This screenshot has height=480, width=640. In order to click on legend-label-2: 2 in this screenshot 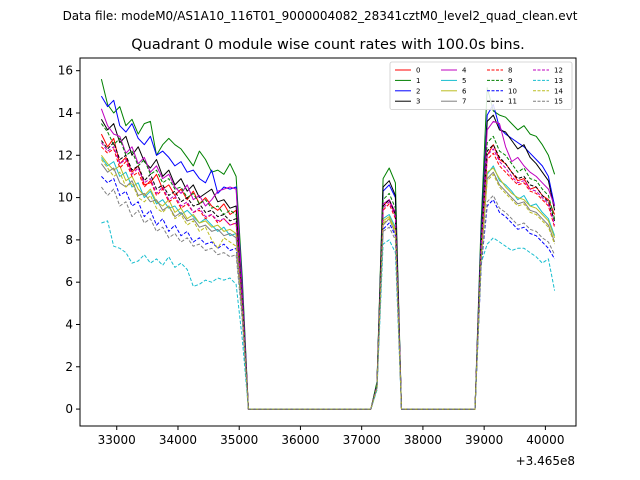, I will do `click(418, 91)`.